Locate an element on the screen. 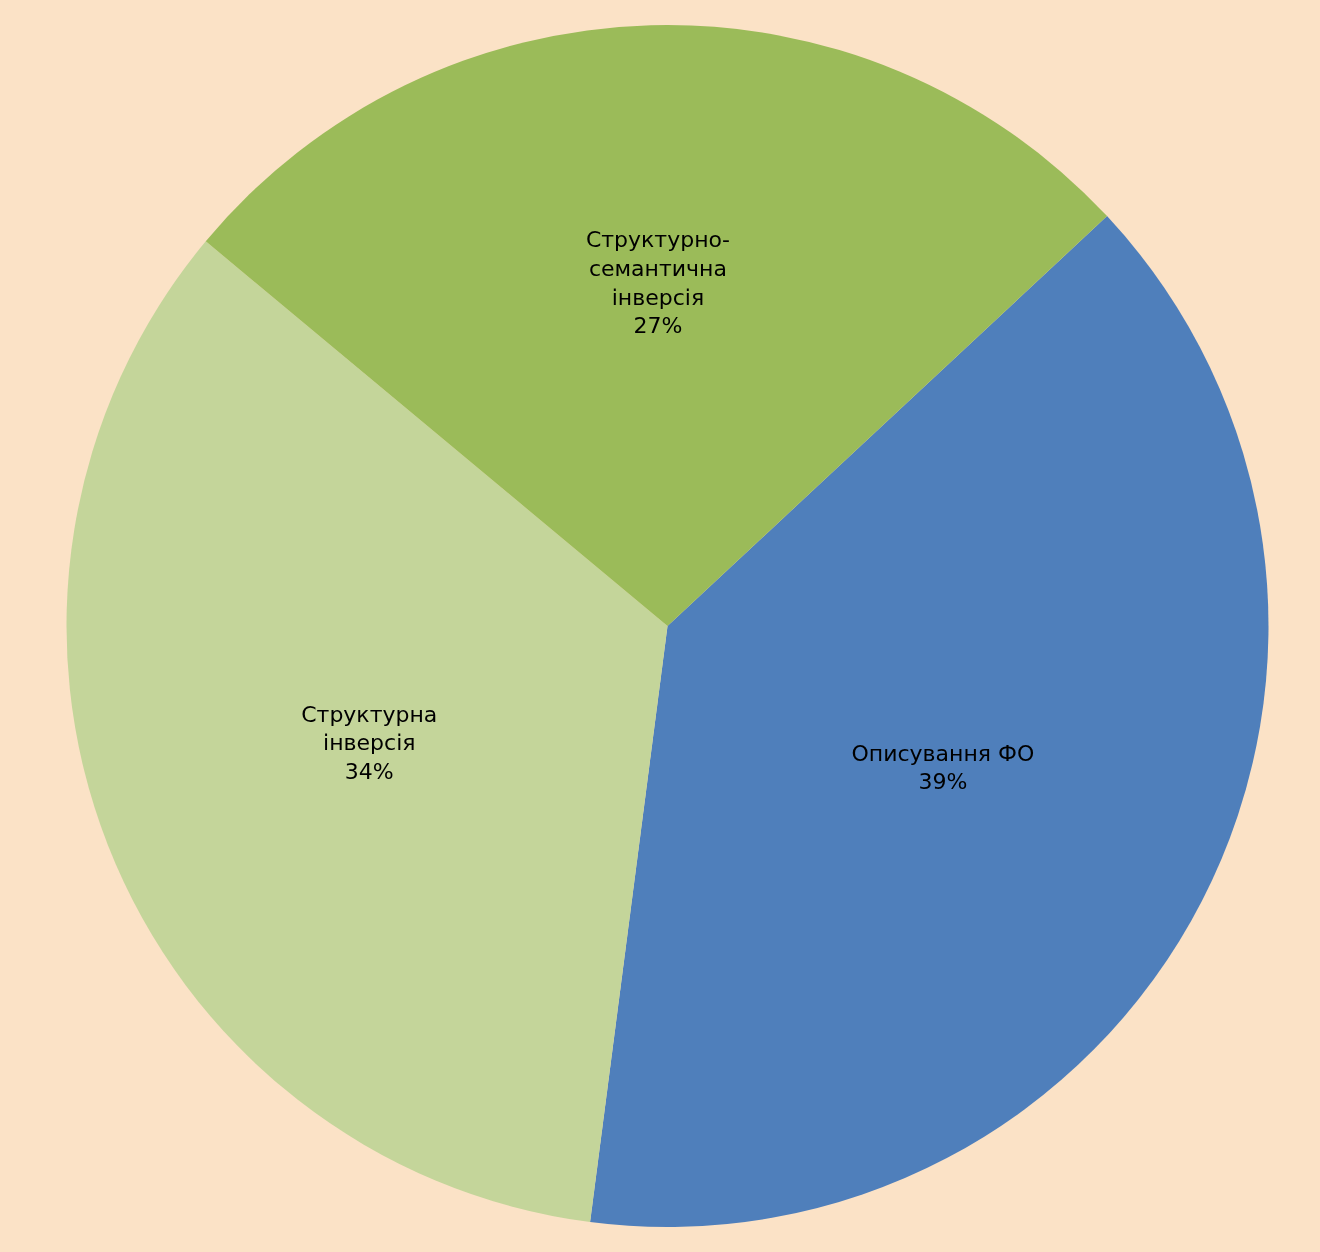 The image size is (1320, 1252). data-label: 27% is located at coordinates (658, 326).